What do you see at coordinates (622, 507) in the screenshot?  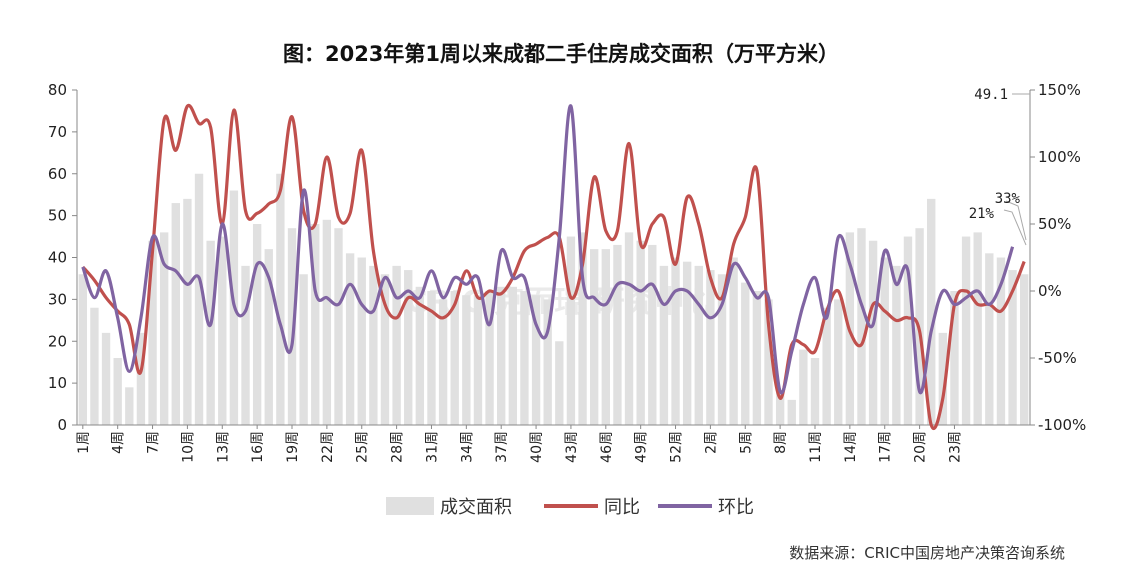 I see `legend-label-yoy: 同比` at bounding box center [622, 507].